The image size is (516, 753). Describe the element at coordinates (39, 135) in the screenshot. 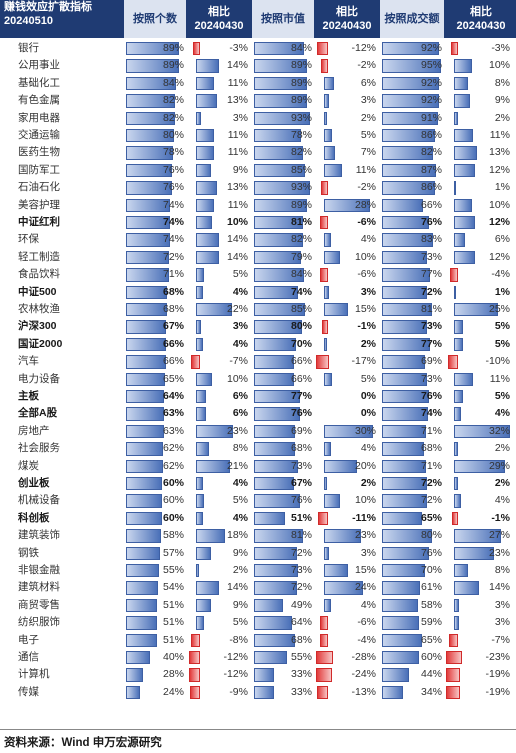

I see `row-label: 交通运输` at that location.